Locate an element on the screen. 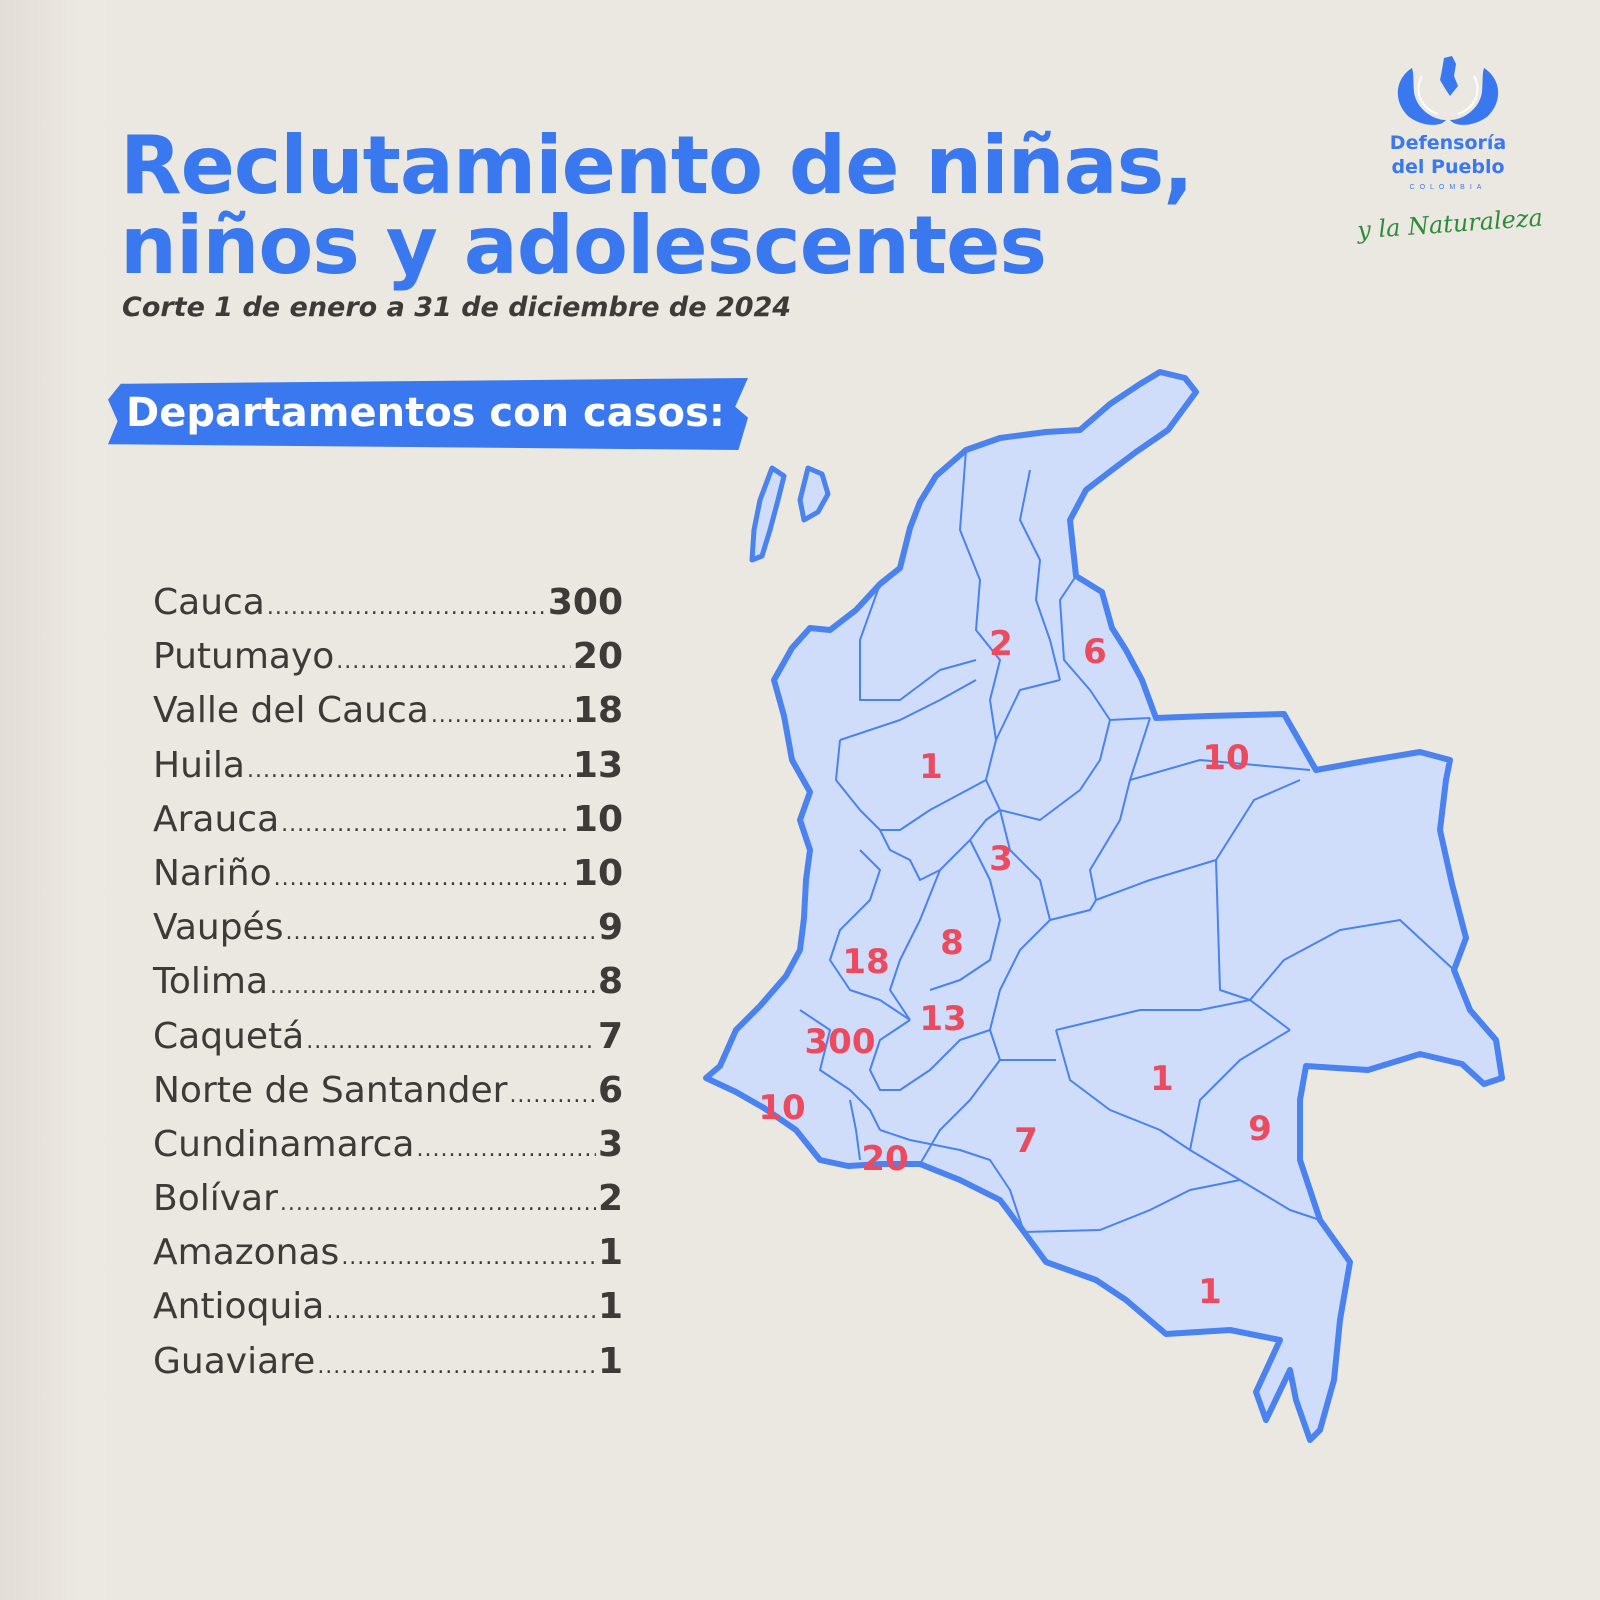  logo-org-line-2: del Pueblo is located at coordinates (1448, 167).